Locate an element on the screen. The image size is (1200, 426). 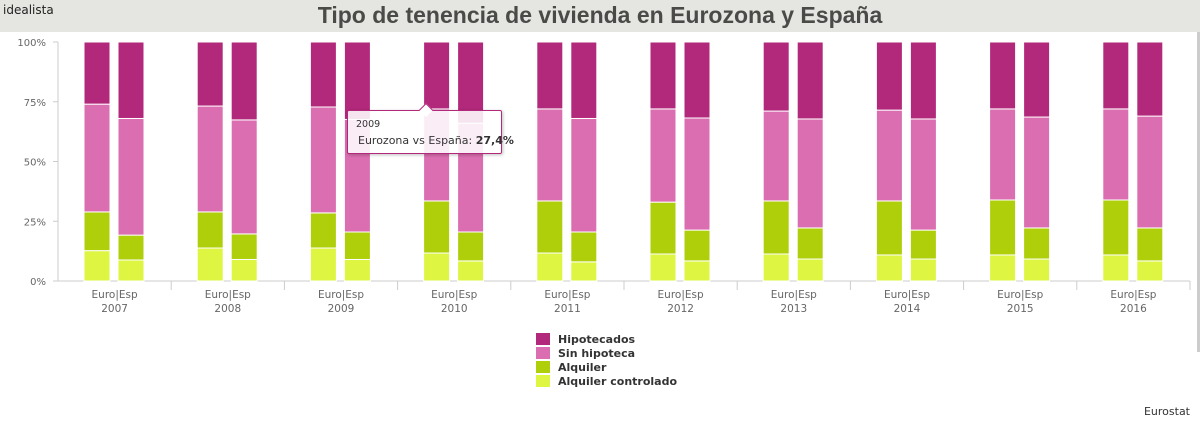
x-category-label: 2015 is located at coordinates (1020, 309).